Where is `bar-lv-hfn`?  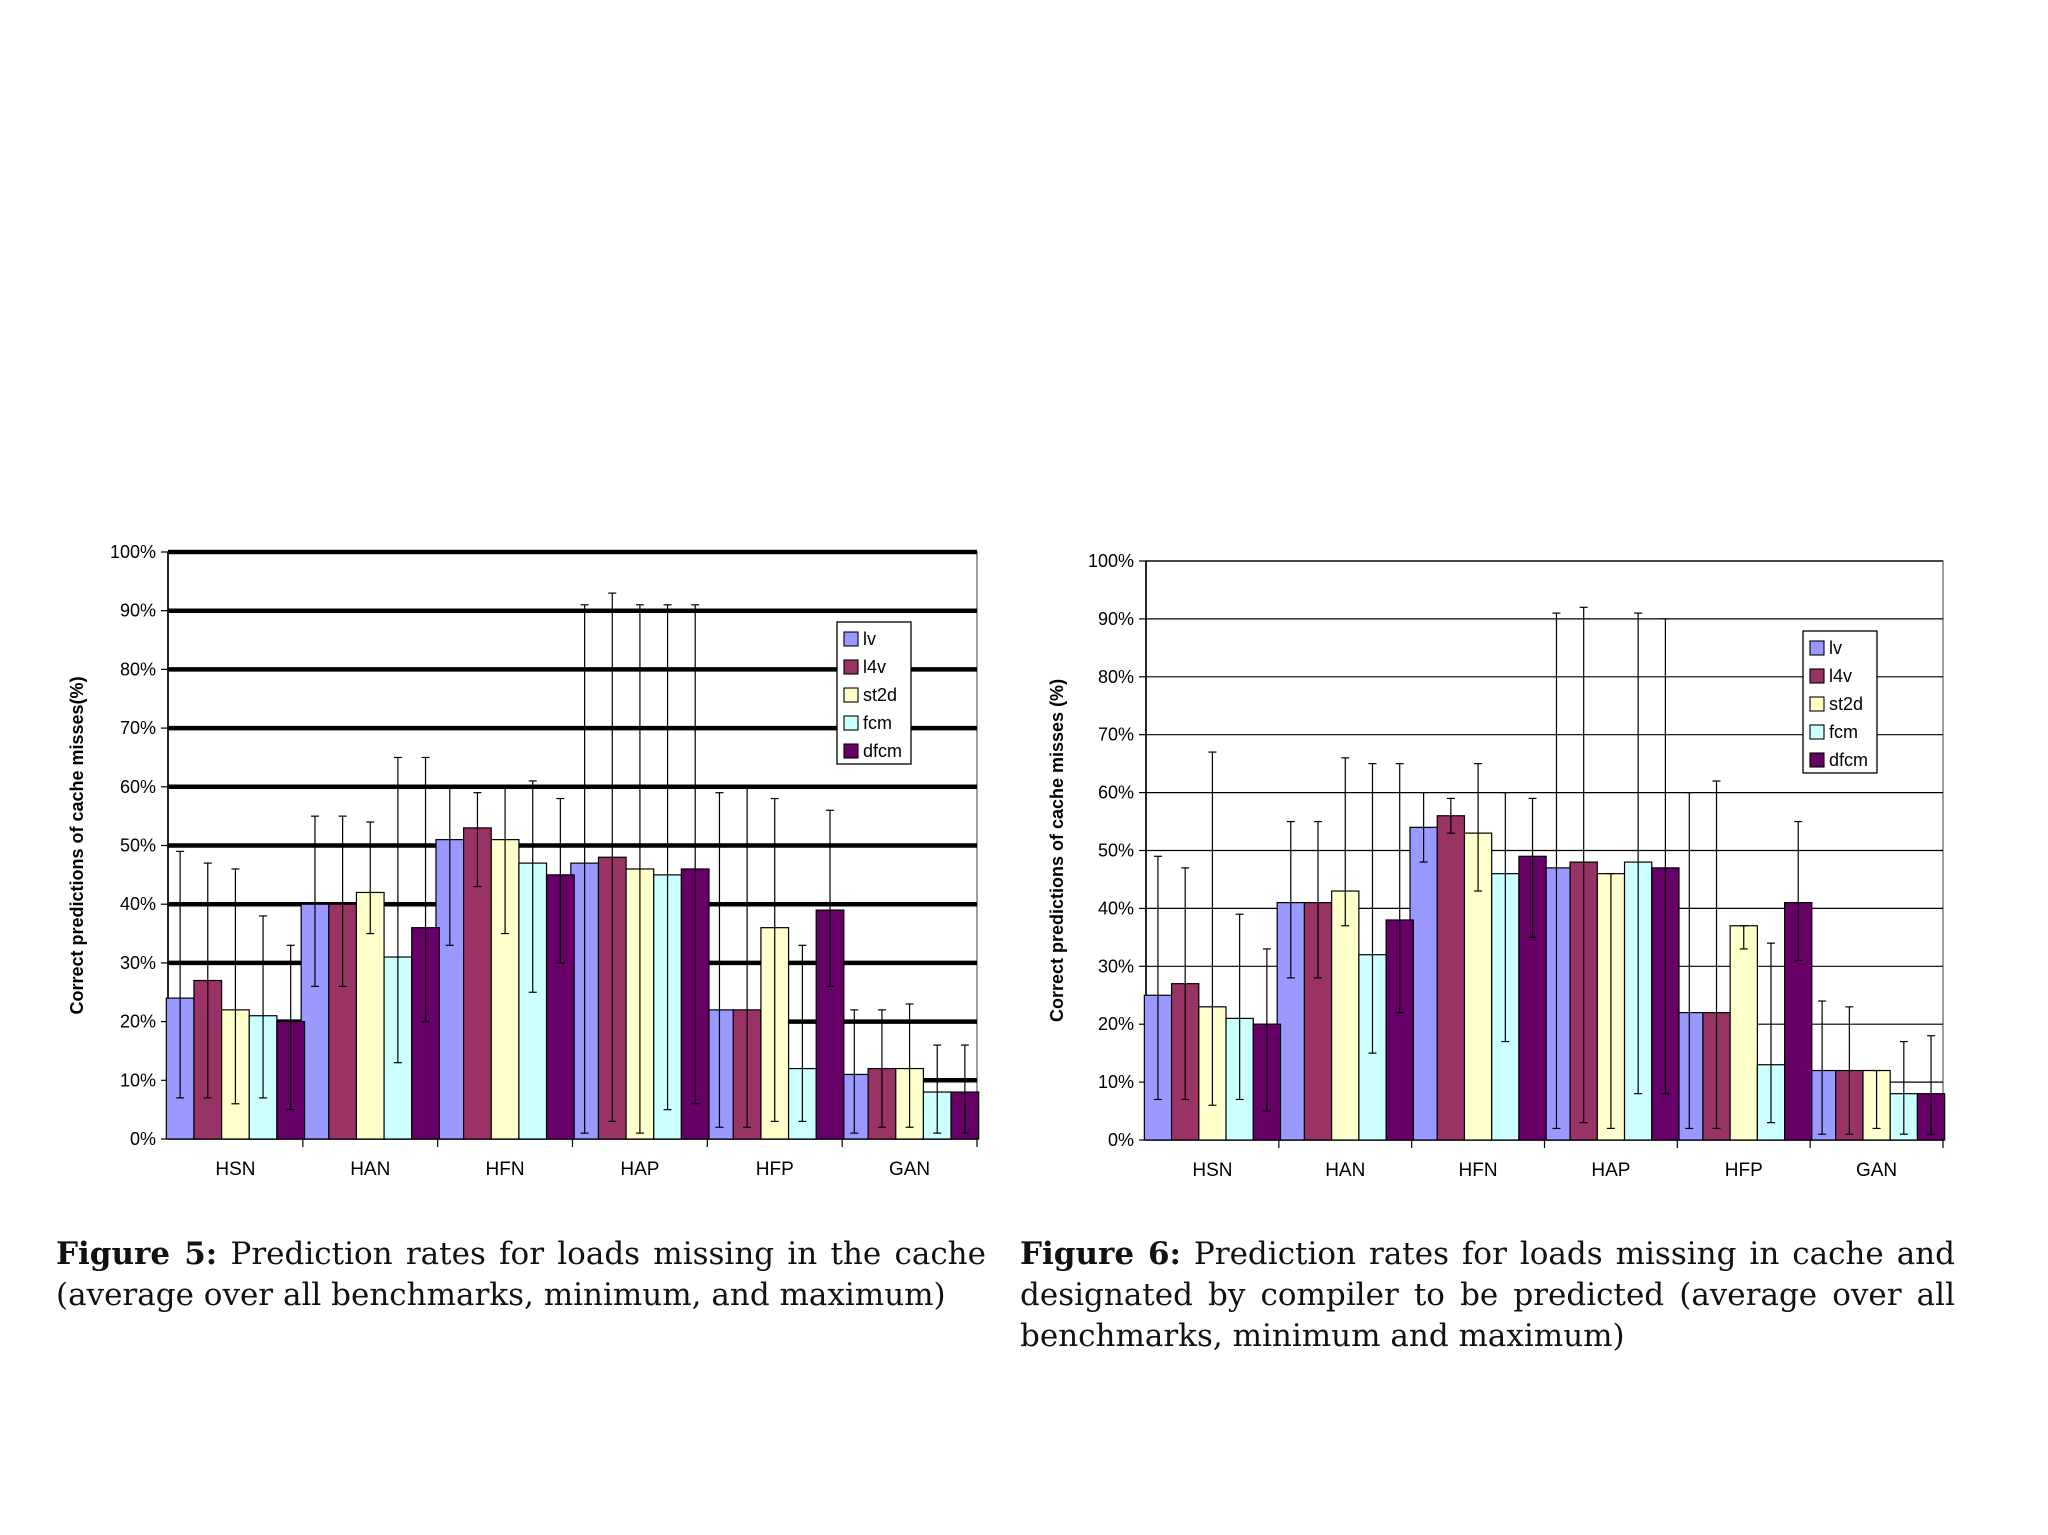 bar-lv-hfn is located at coordinates (1423, 983).